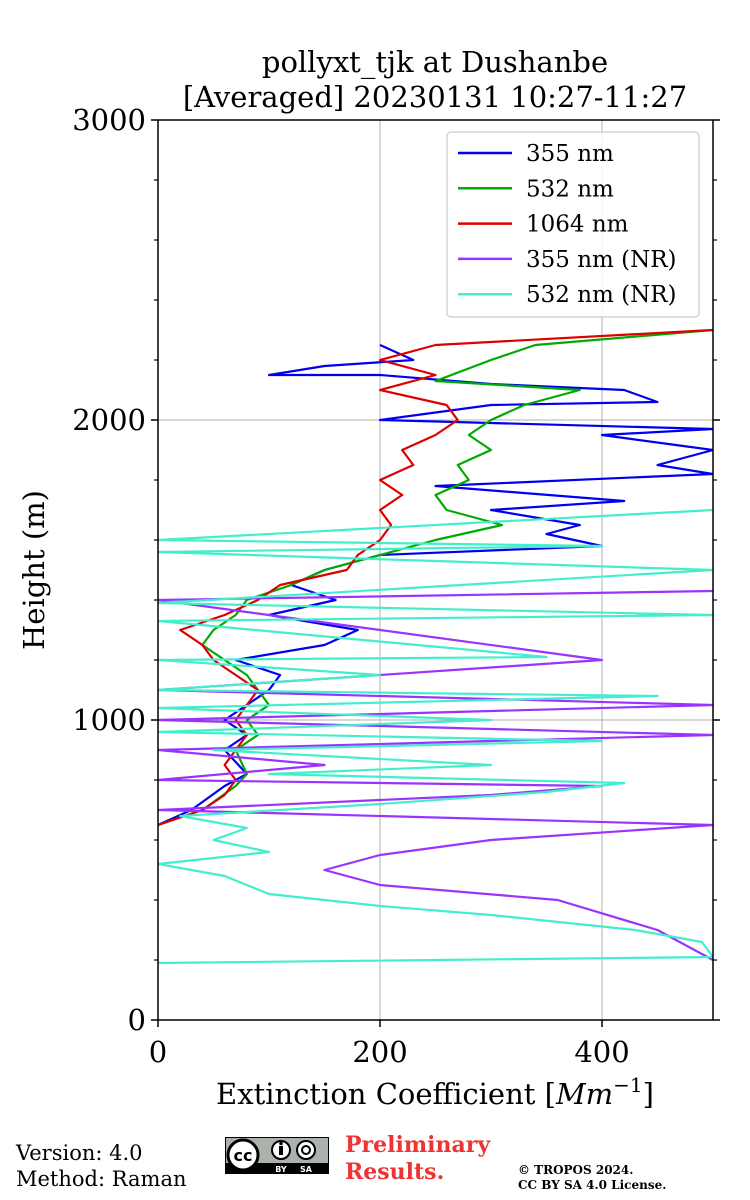 The image size is (750, 1200). I want to click on legend-box, so click(573, 224).